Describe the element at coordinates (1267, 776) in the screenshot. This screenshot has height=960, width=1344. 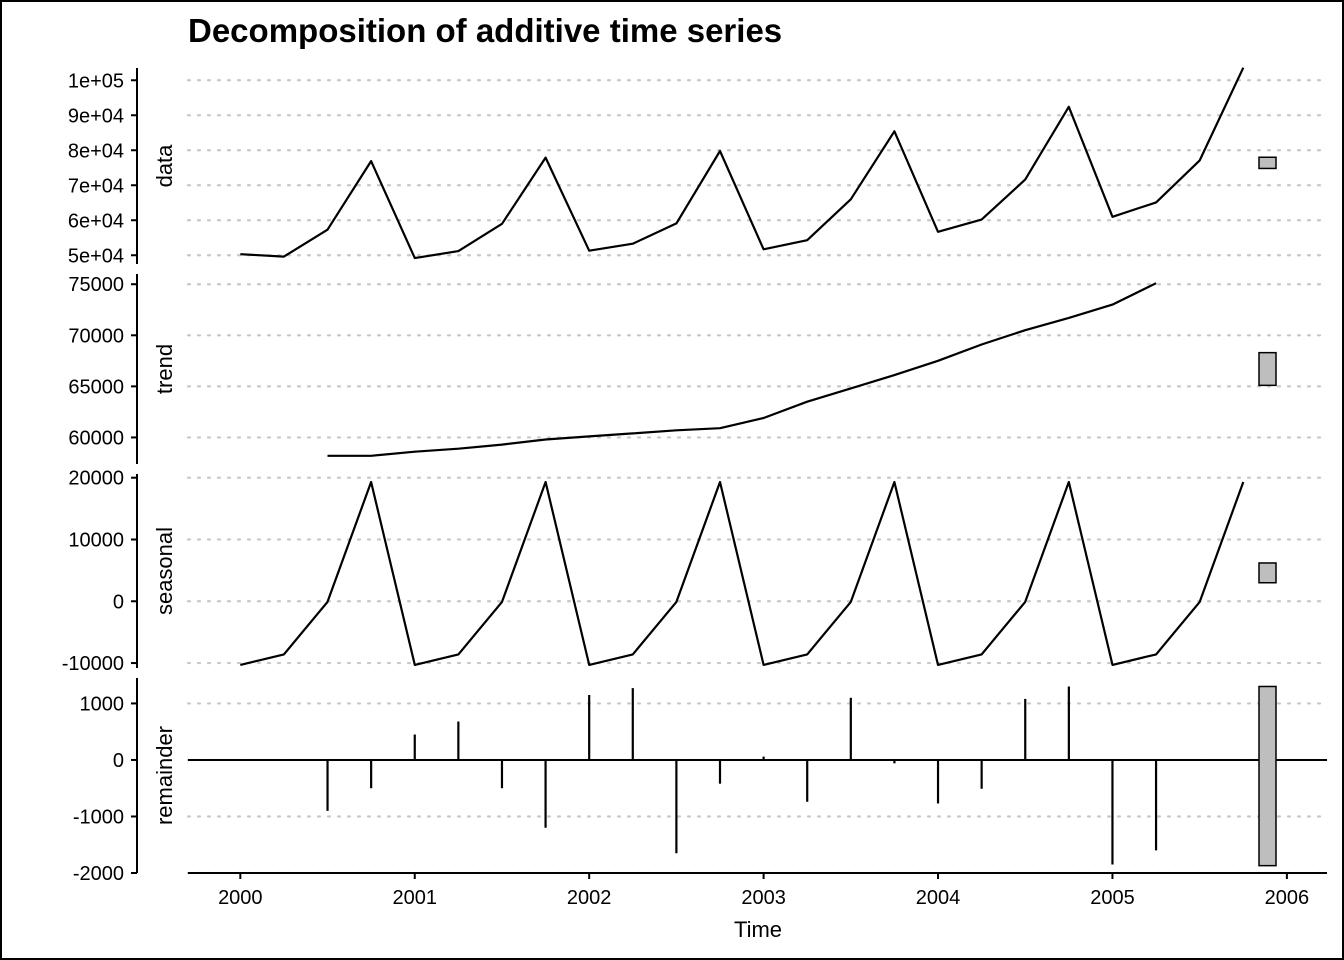
I see `scale-bar-remainder` at that location.